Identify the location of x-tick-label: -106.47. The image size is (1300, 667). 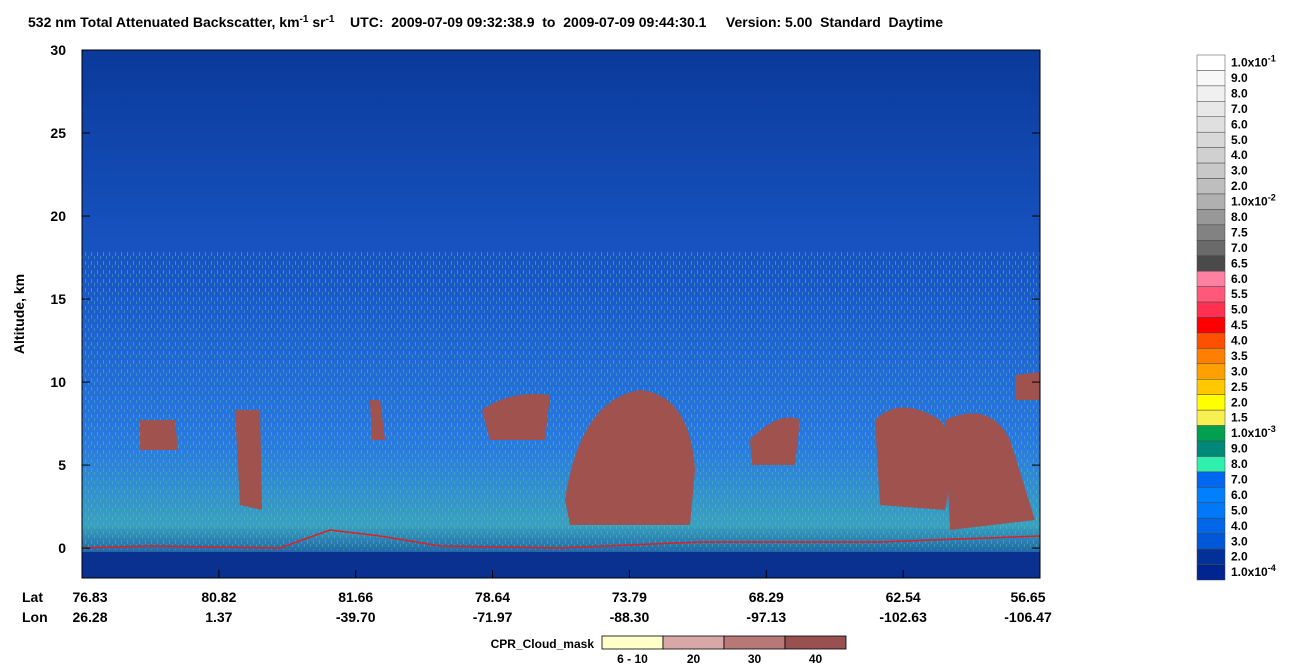
(1028, 617).